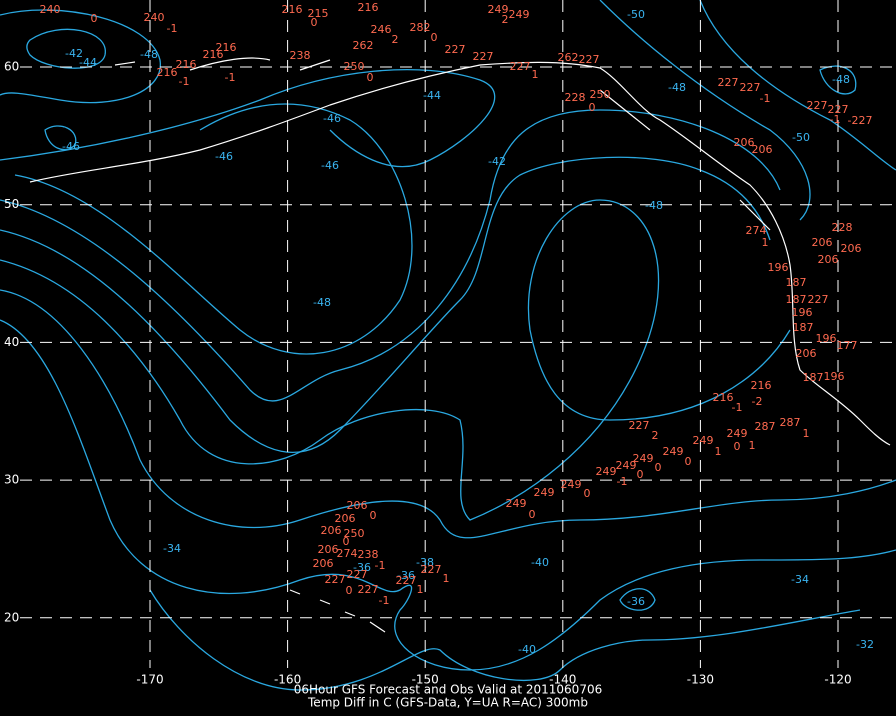 The height and width of the screenshot is (716, 896). I want to click on contour-label: -40, so click(527, 649).